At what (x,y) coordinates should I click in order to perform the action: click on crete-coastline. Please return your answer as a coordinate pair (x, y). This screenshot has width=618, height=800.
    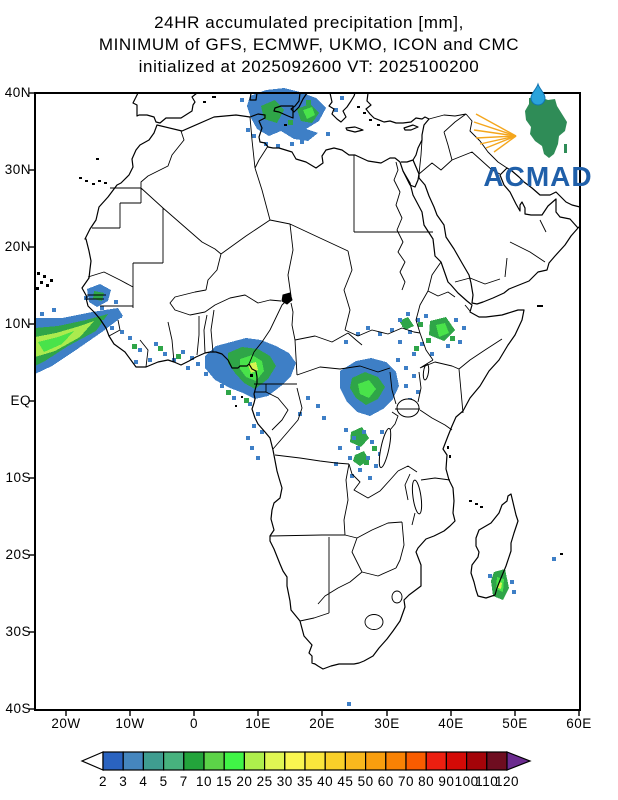
    Looking at the image, I should click on (354, 129).